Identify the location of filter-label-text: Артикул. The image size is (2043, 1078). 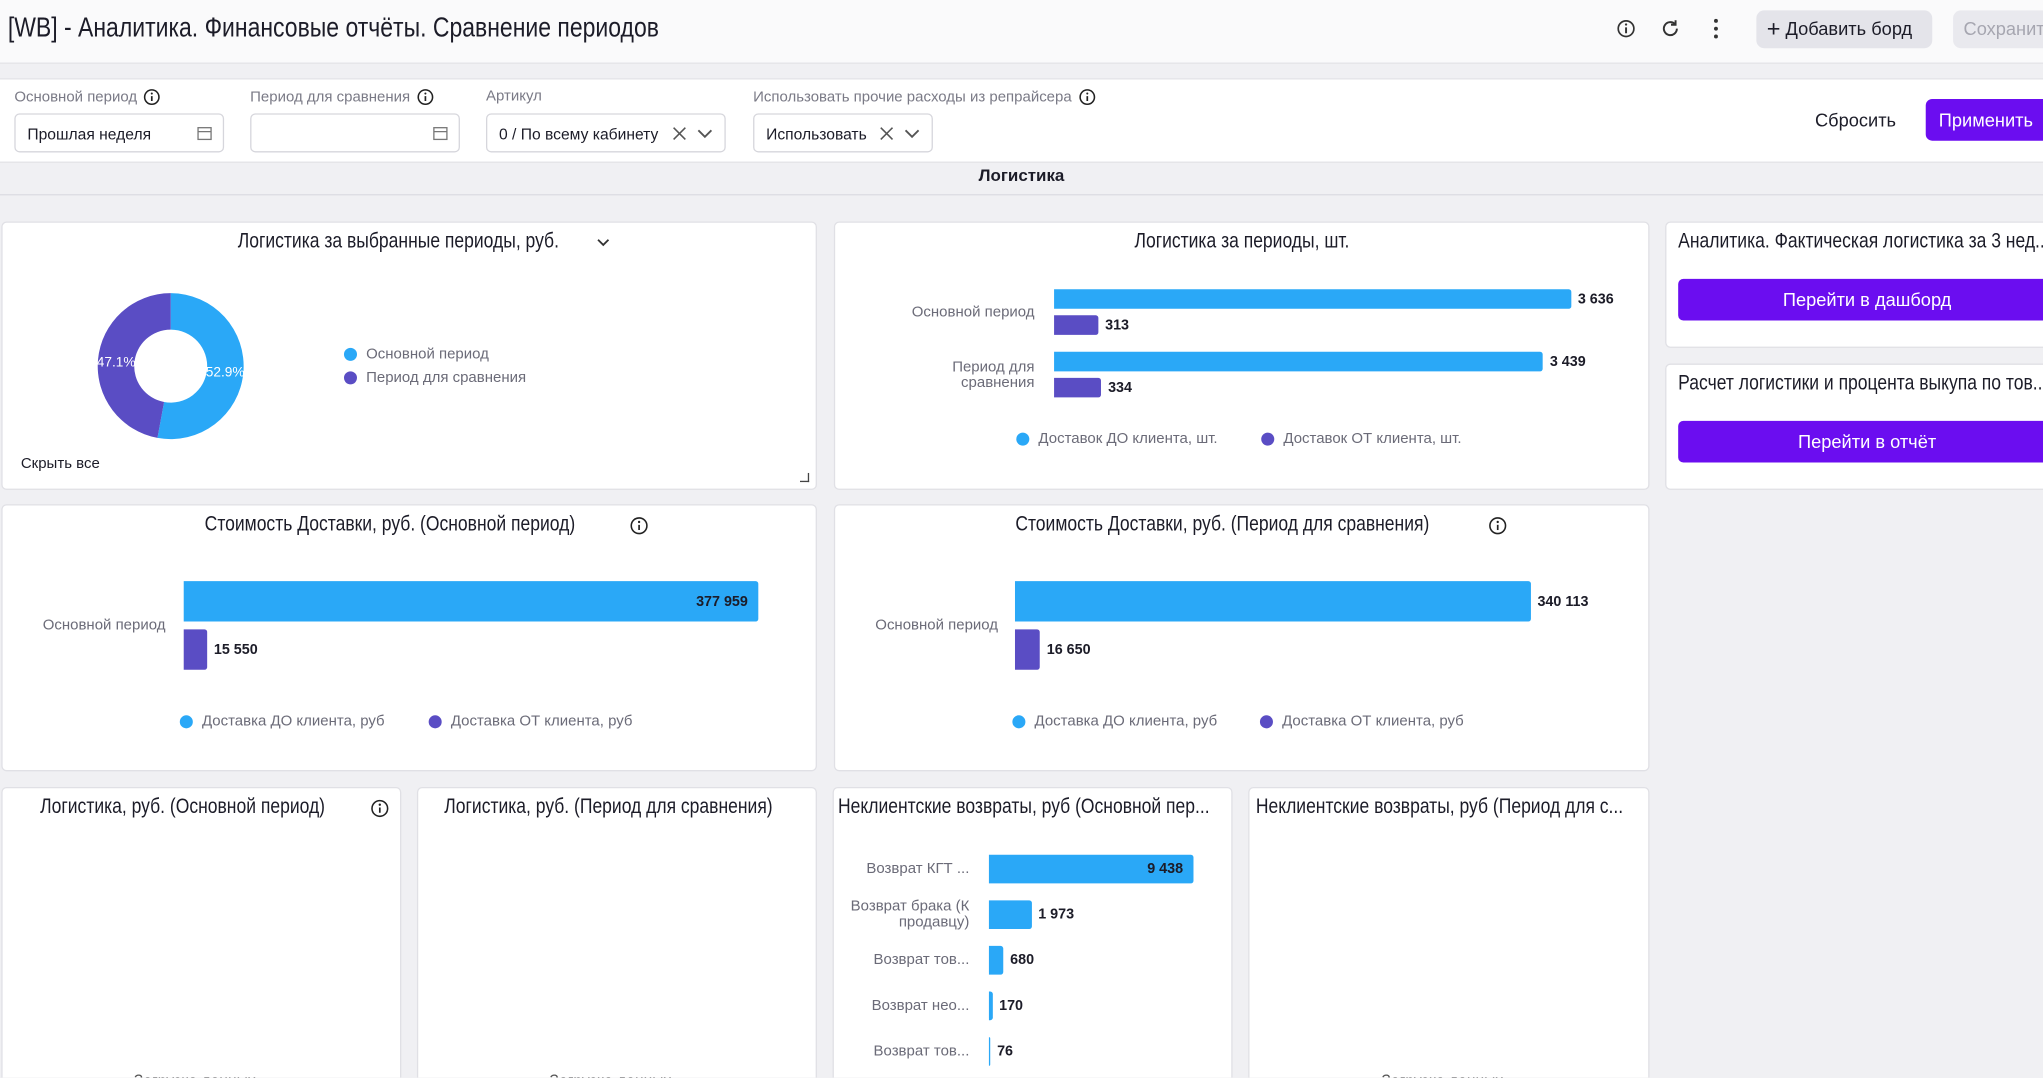
(513, 96).